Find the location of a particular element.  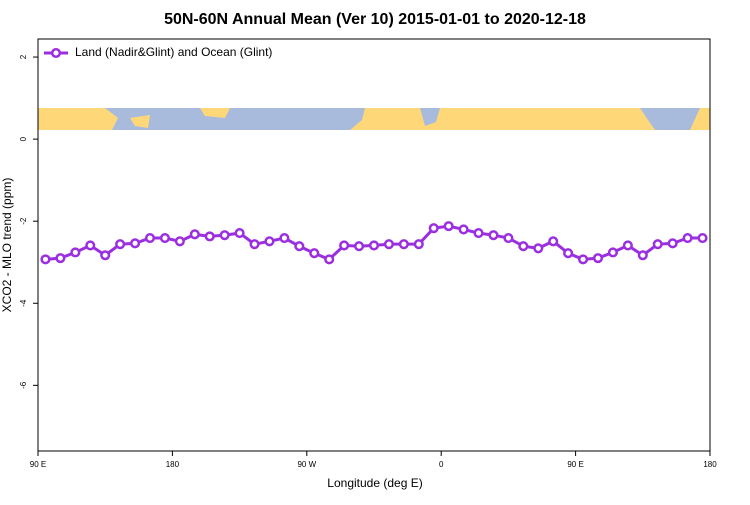

y-axis-label: XCO2 - MLO trend (ppm) is located at coordinates (7, 245).